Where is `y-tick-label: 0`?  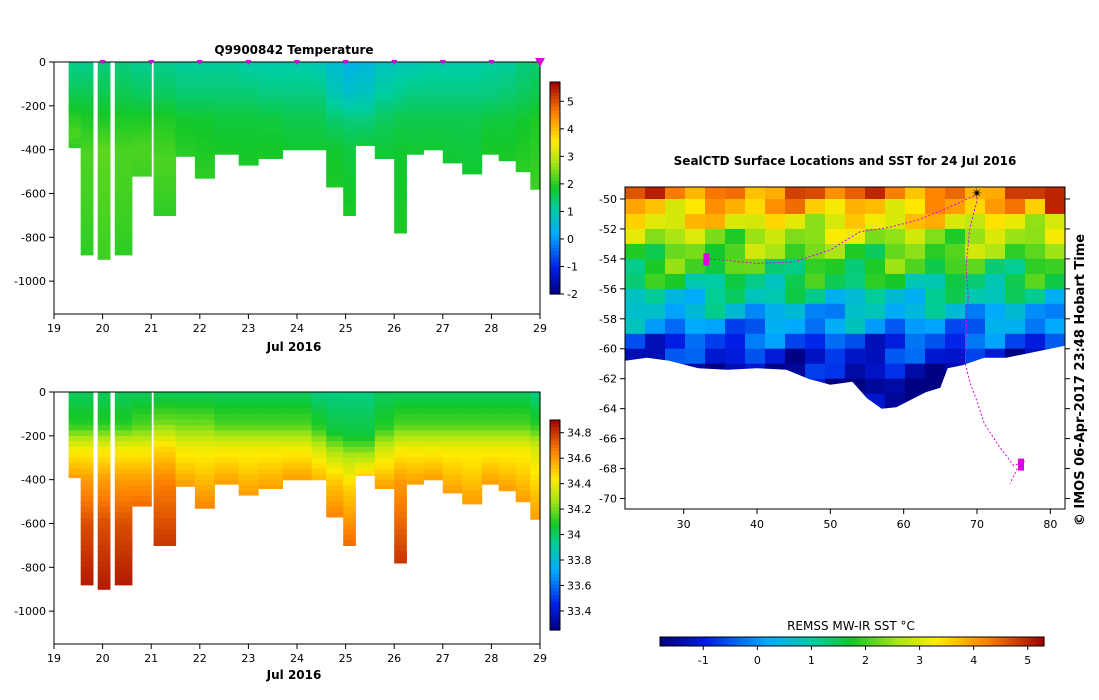 y-tick-label: 0 is located at coordinates (42, 392).